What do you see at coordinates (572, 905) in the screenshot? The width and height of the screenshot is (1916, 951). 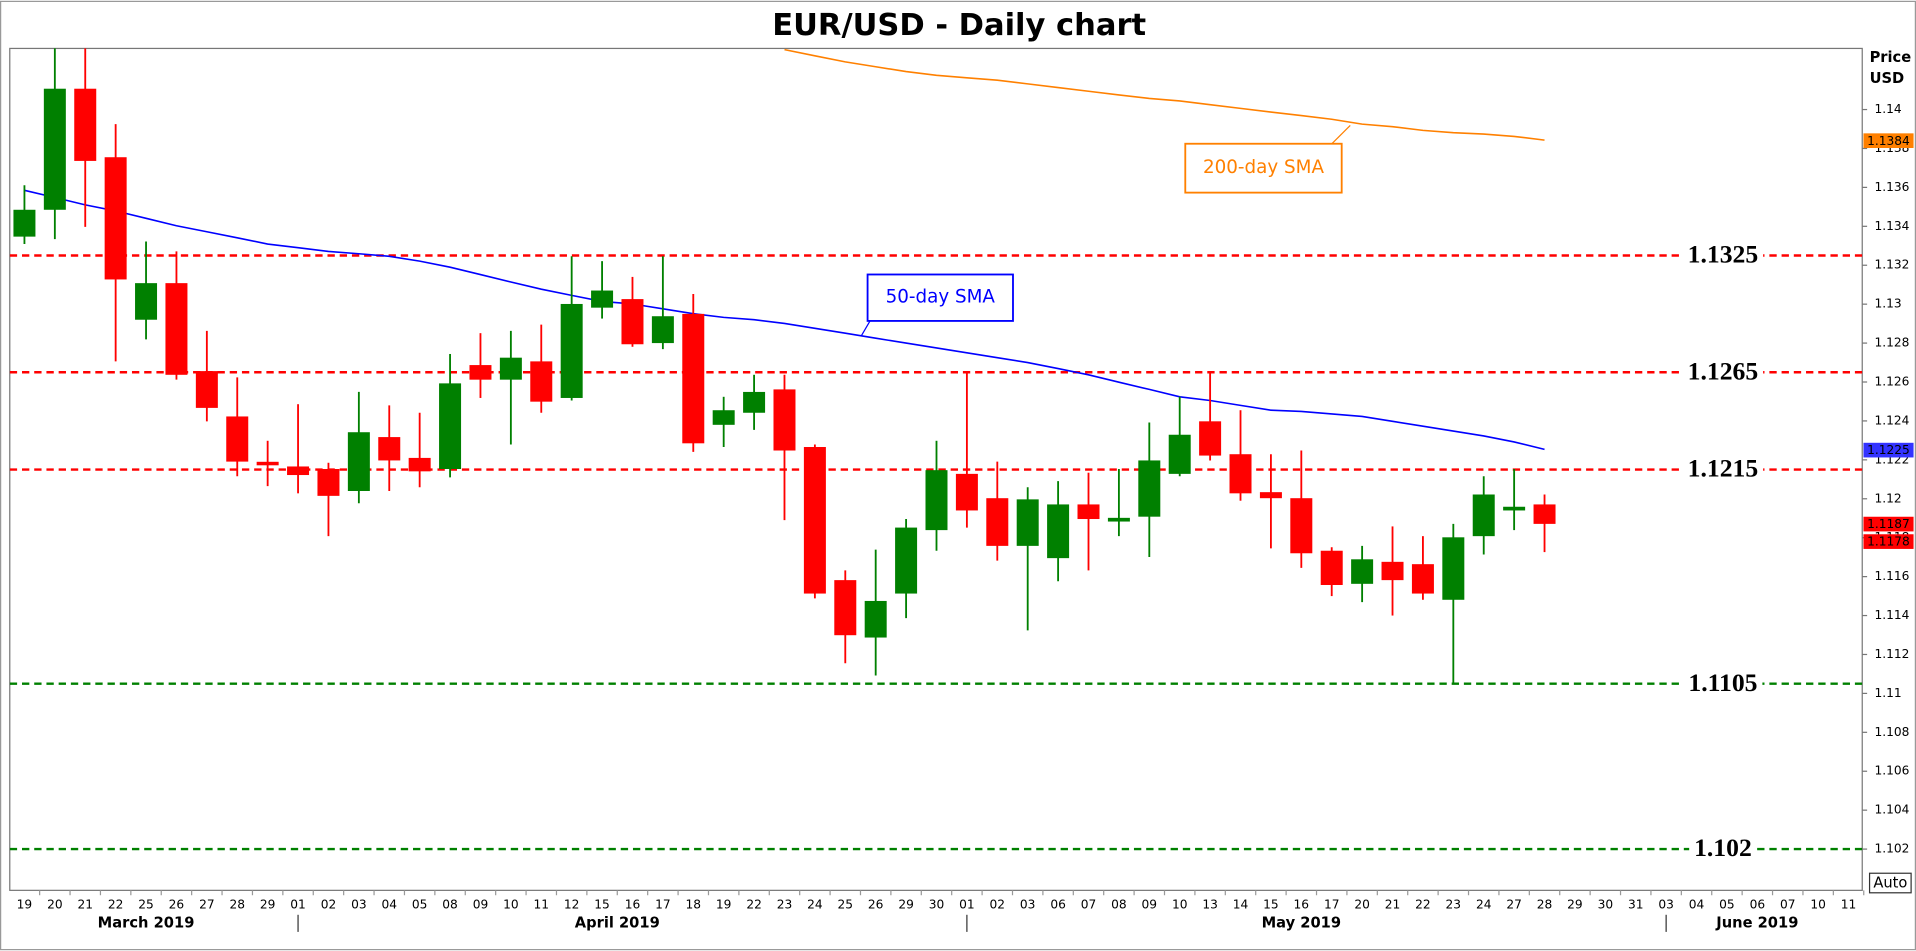 I see `x-tick-label: 12` at bounding box center [572, 905].